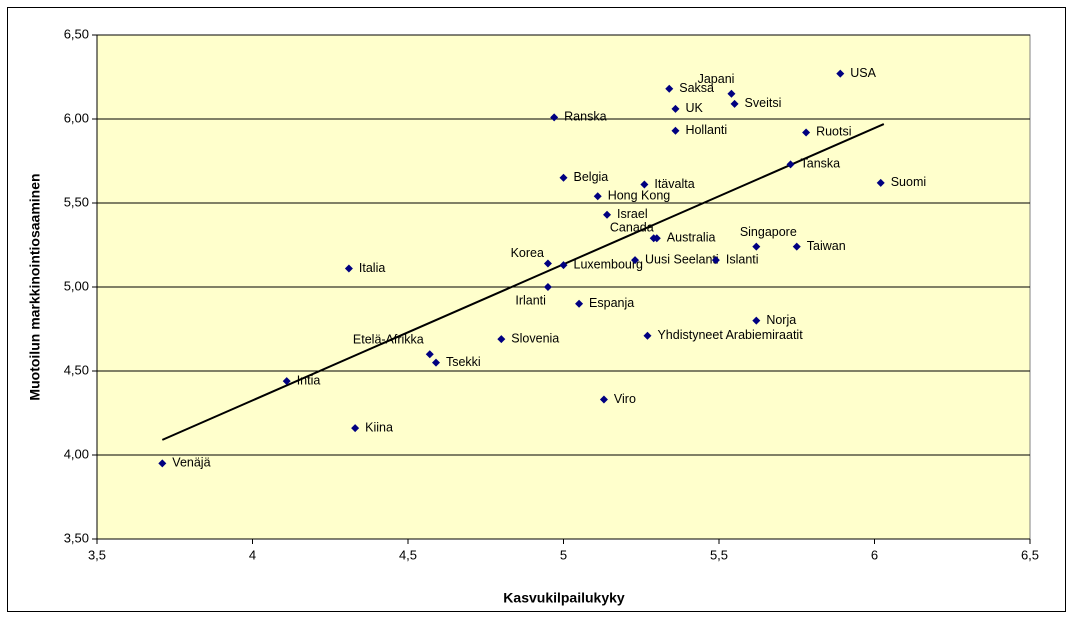  I want to click on point-label: Viro, so click(625, 399).